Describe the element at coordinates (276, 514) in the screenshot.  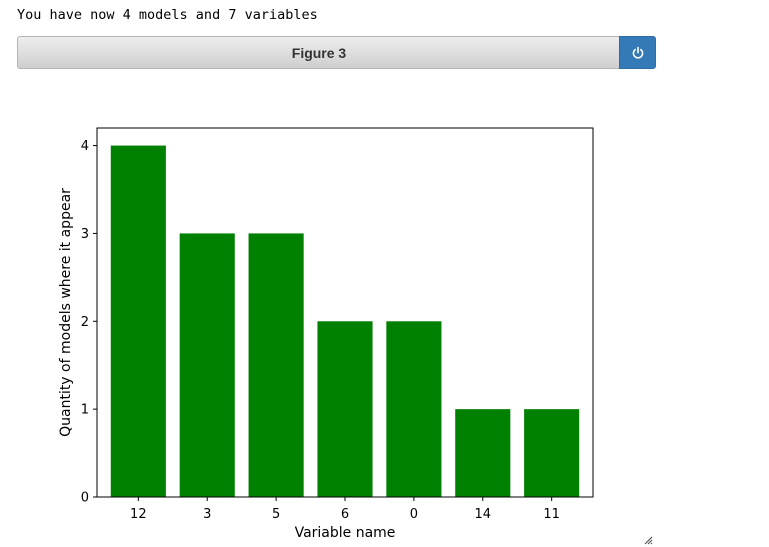
I see `x-tick-label: 5` at that location.